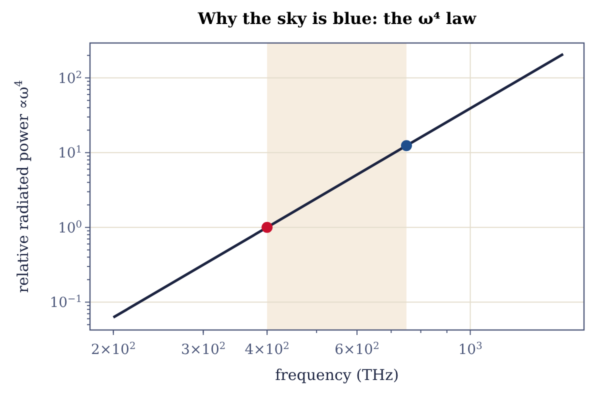 This screenshot has width=595, height=396. I want to click on x-tick-label: 3×10$^{2}$, so click(203, 349).